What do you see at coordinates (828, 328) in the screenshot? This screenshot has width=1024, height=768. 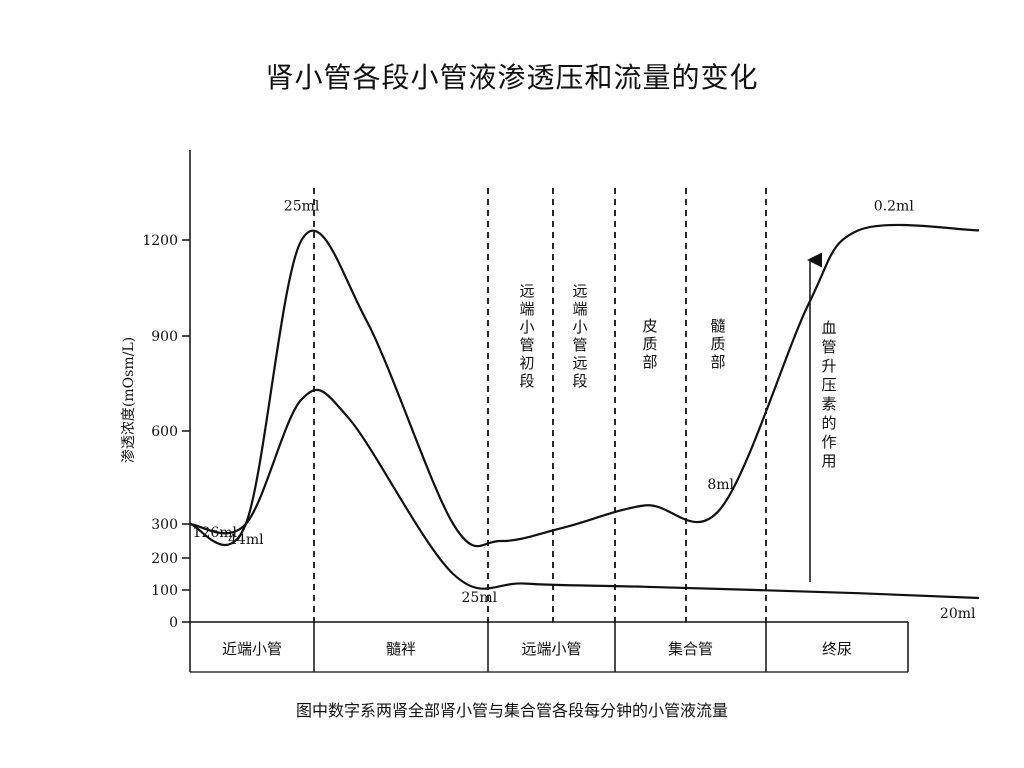 I see `adh-label-char: 血` at bounding box center [828, 328].